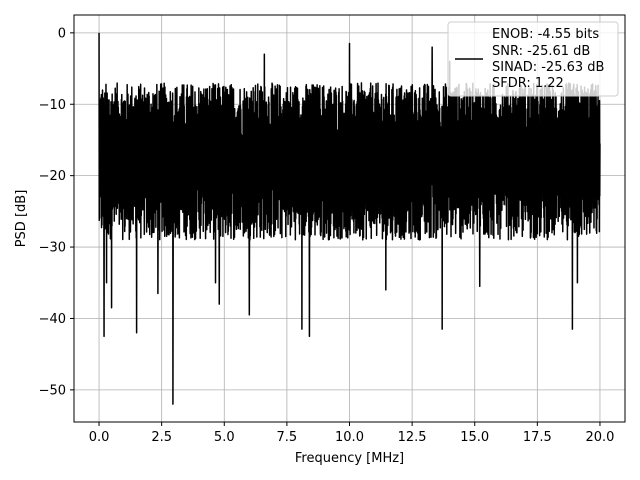 The height and width of the screenshot is (480, 640). I want to click on legend-entry-snr: SNR: -25.61 dB, so click(541, 51).